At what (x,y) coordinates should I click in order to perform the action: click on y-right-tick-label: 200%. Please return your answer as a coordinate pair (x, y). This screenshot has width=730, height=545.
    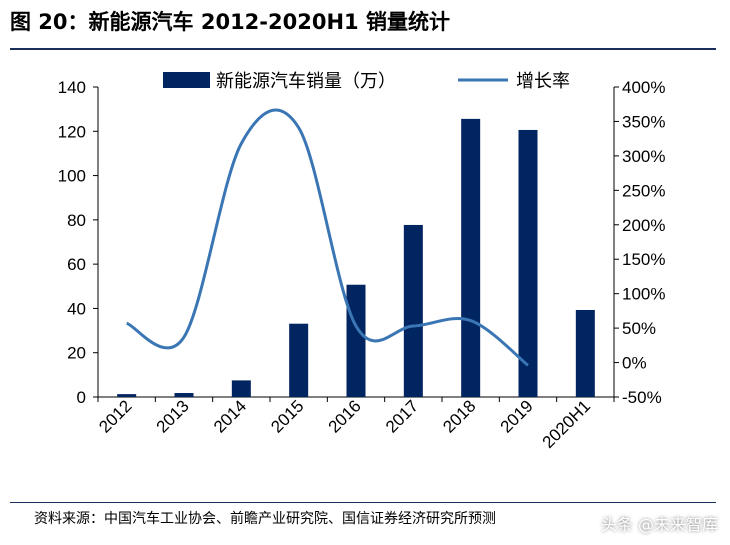
    Looking at the image, I should click on (643, 225).